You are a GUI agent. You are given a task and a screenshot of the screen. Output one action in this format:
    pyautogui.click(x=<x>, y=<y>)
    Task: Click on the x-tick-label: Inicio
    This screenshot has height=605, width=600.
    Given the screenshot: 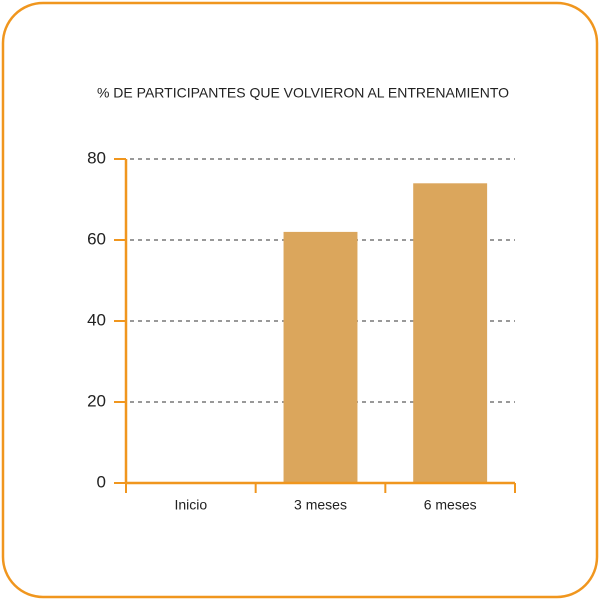 What is the action you would take?
    pyautogui.click(x=190, y=505)
    